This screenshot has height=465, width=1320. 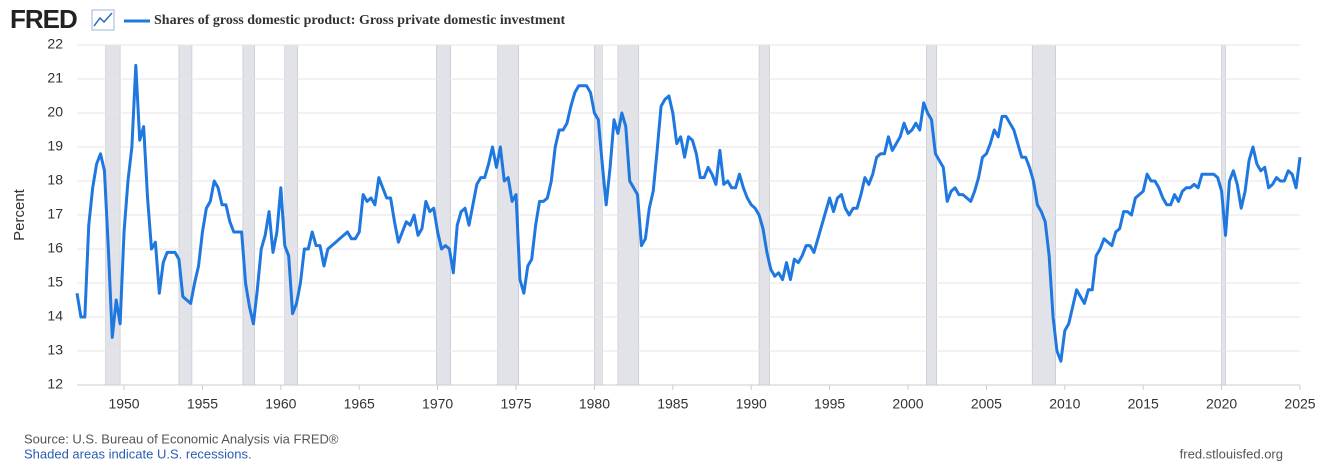 I want to click on y-tick-label: 12, so click(x=55, y=384).